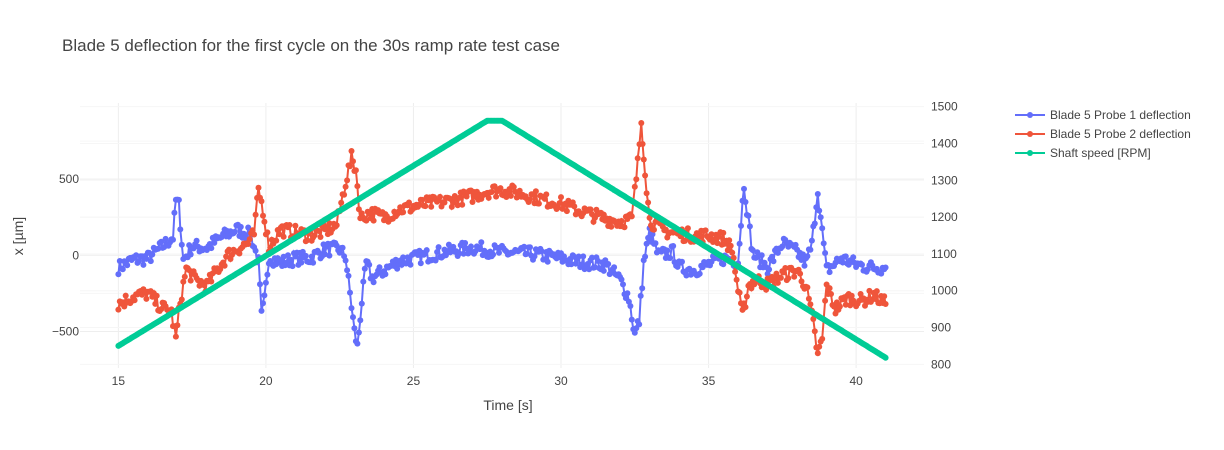 The width and height of the screenshot is (1224, 450). What do you see at coordinates (1120, 134) in the screenshot?
I see `legend-label: Blade 5 Probe 2 deflection` at bounding box center [1120, 134].